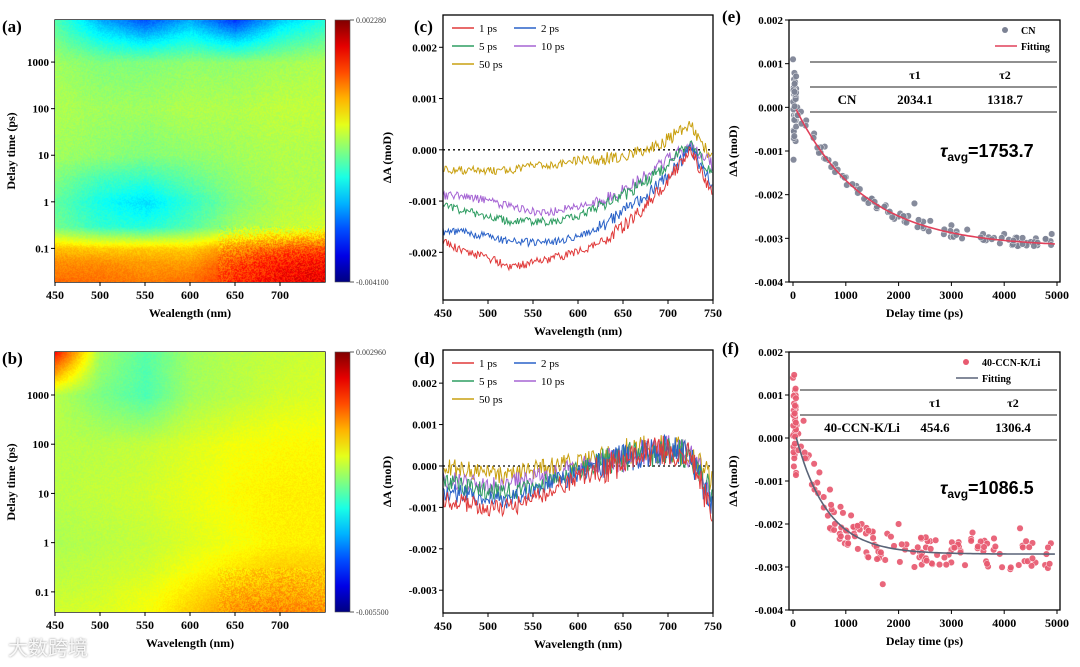 Image resolution: width=1080 pixels, height=667 pixels. Describe the element at coordinates (42, 249) in the screenshot. I see `y-tick-label: 0.1` at that location.